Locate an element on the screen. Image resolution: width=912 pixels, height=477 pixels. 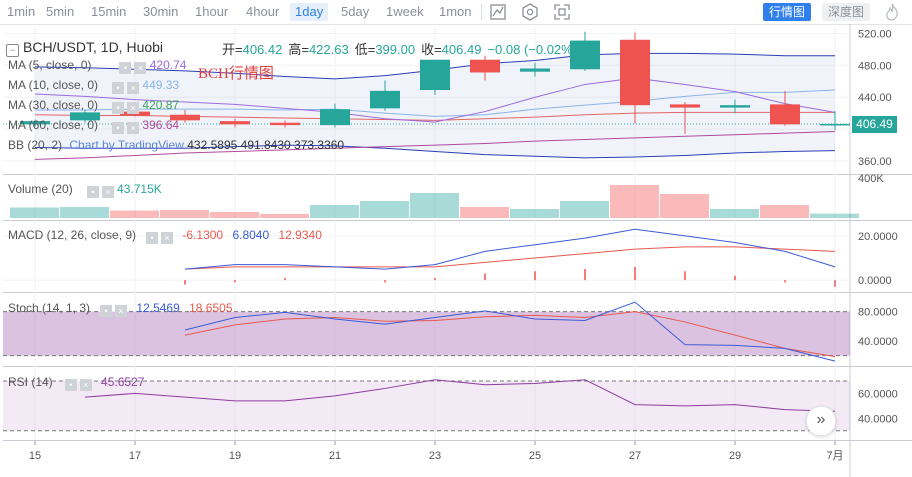
high-label: 高= is located at coordinates (298, 49).